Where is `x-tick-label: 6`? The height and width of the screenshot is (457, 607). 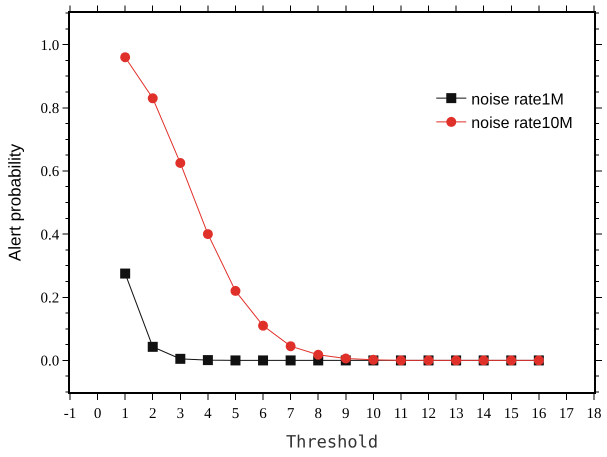 x-tick-label: 6 is located at coordinates (263, 414).